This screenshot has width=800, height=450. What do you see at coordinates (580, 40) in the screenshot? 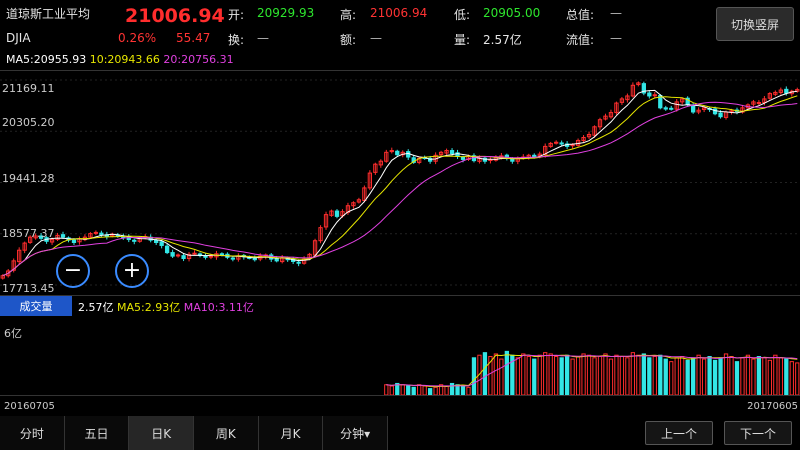
I see `float-value-label: 流值:` at bounding box center [580, 40].